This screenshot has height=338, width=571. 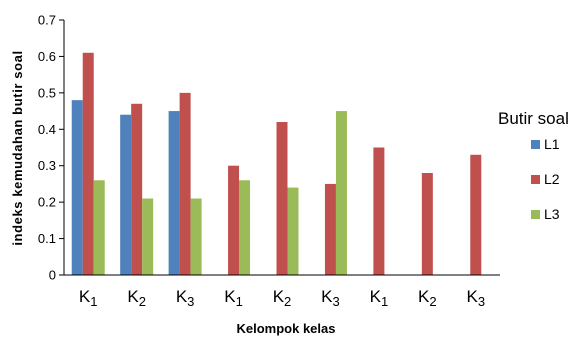 I want to click on legend-label-l2: L2, so click(x=552, y=179).